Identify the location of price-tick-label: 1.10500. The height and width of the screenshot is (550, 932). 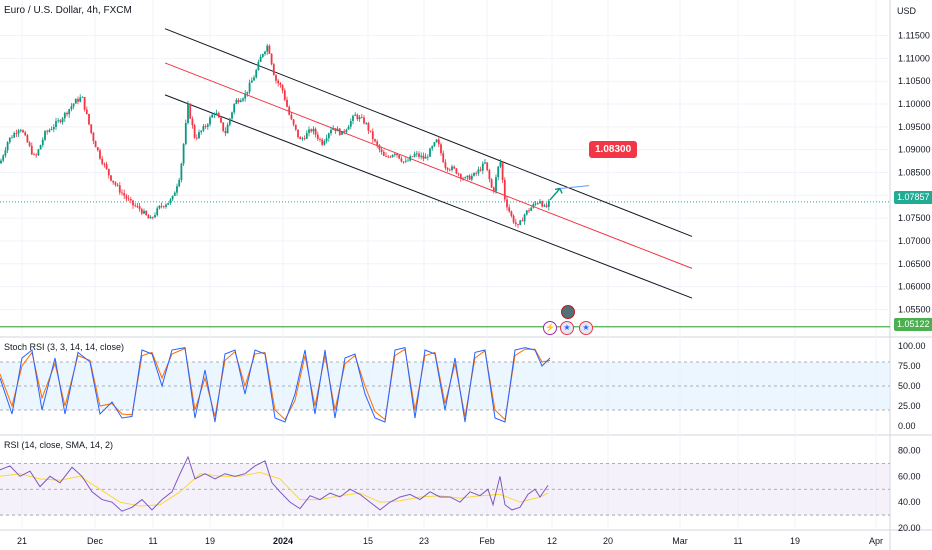
(914, 81).